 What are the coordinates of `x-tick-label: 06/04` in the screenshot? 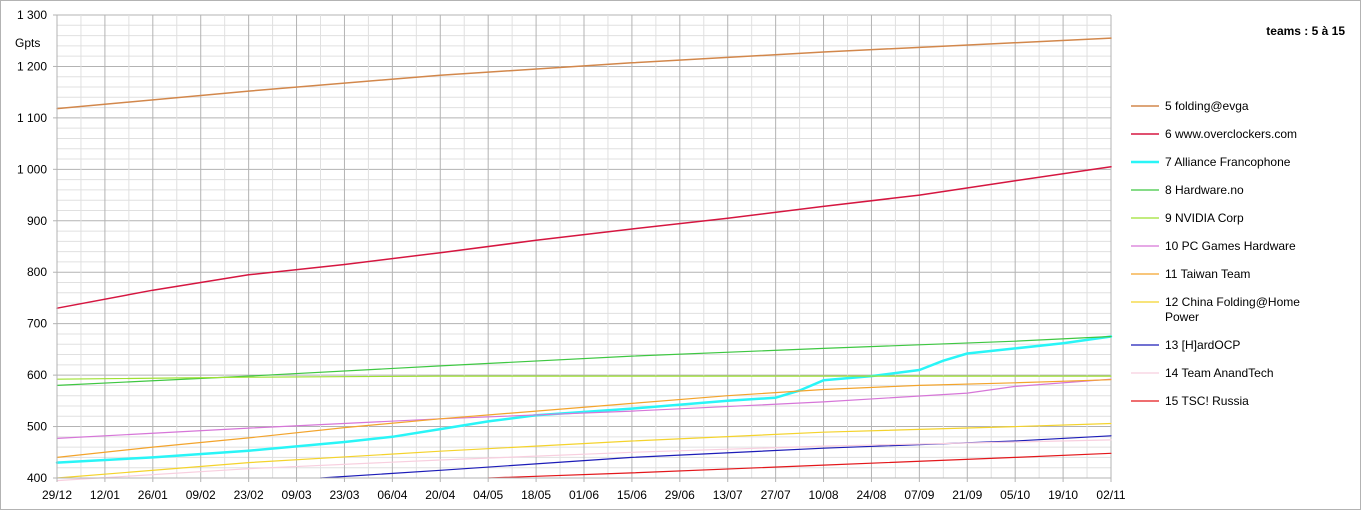 It's located at (392, 495).